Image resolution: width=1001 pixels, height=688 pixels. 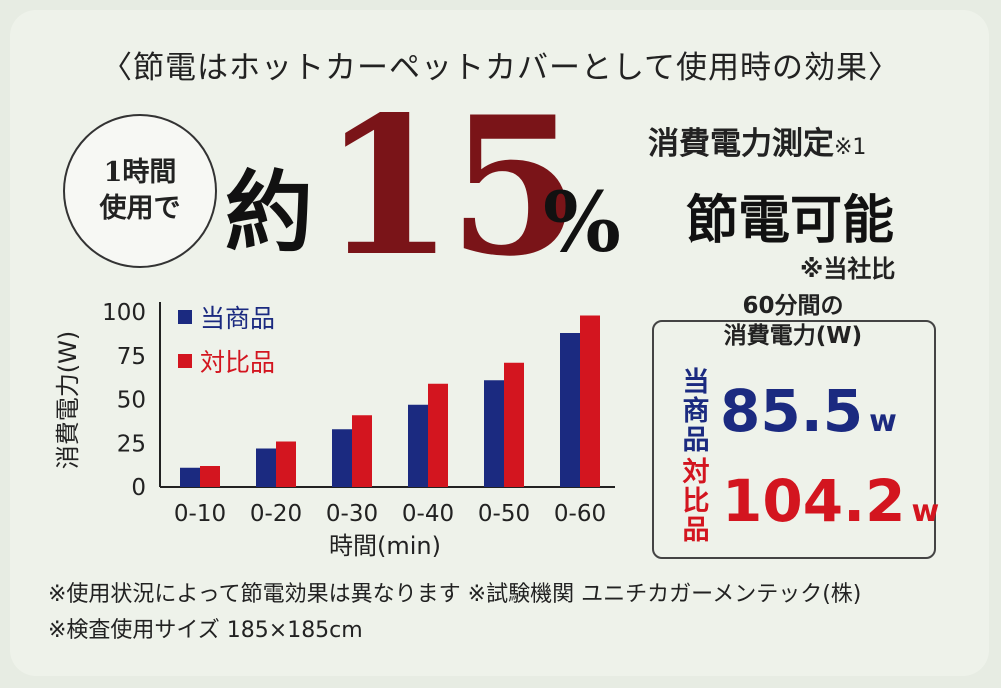 I want to click on x-tick-label: 0-60, so click(x=580, y=514).